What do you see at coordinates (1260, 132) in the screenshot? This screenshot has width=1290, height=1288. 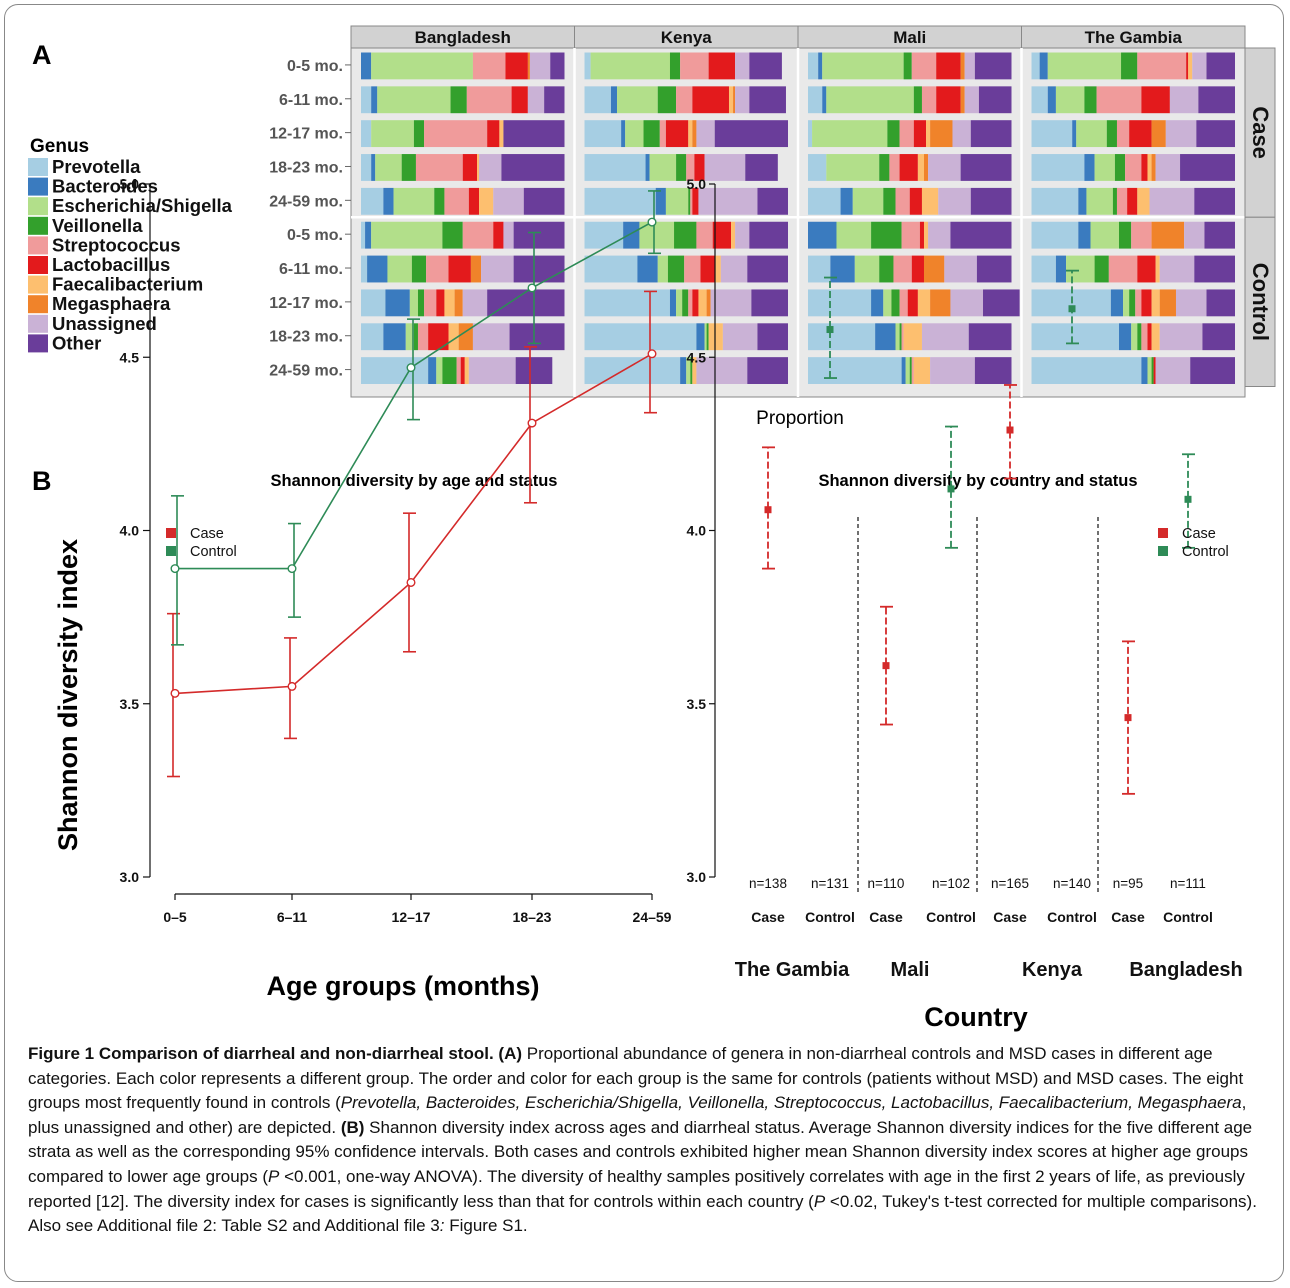 I see `group-label-case: Case` at bounding box center [1260, 132].